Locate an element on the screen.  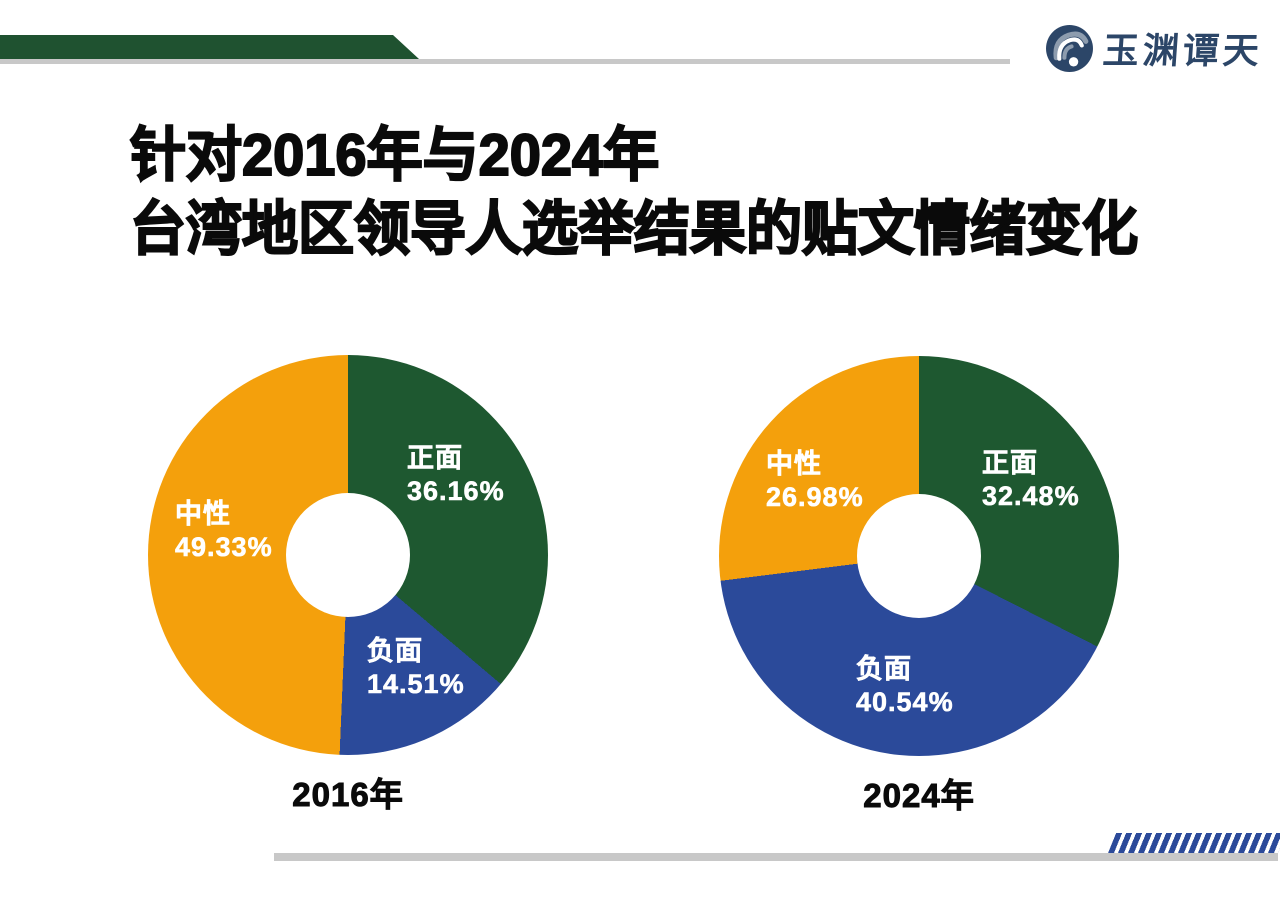
label-2016-positive-name: 正面 is located at coordinates (435, 458).